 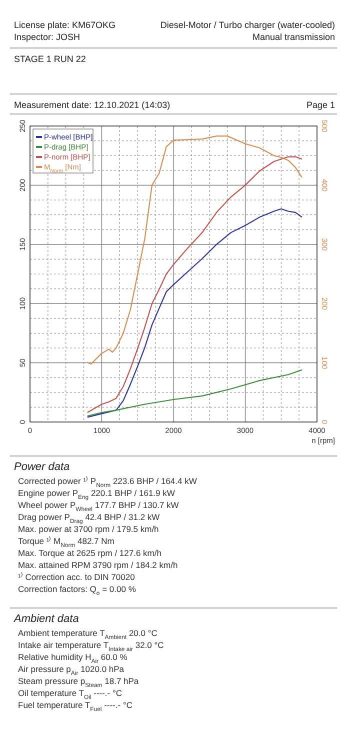 What do you see at coordinates (96, 494) in the screenshot?
I see `text: Engine power P$_{Eng}$ 220.1 BHP / 161.9 kW` at bounding box center [96, 494].